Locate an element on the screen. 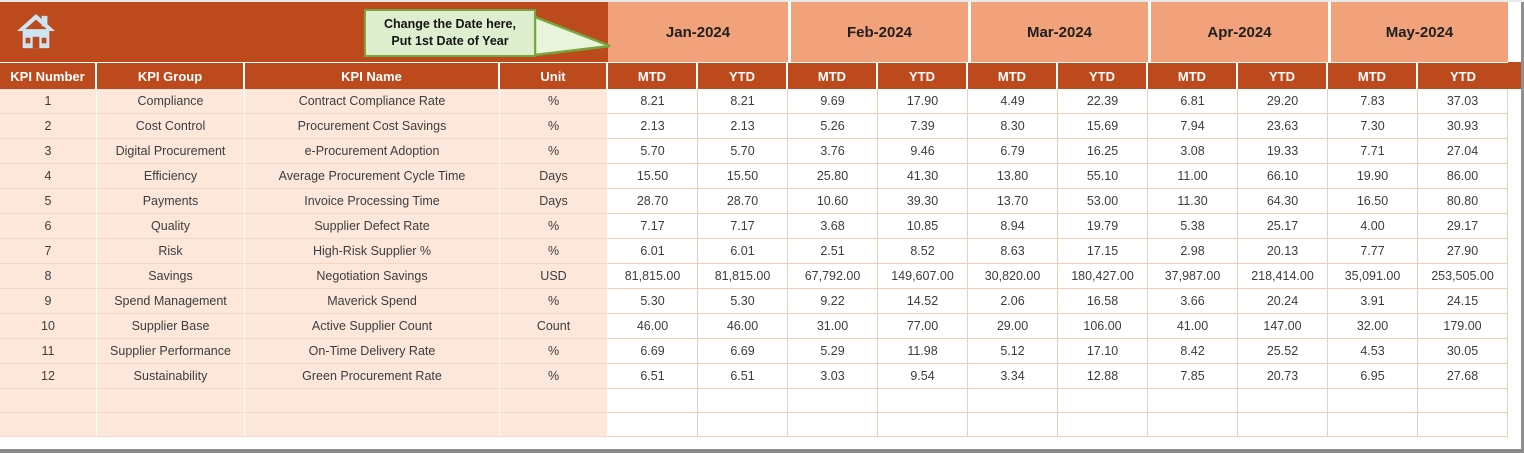 The image size is (1524, 453). kpi-value-cell: 3.68 is located at coordinates (833, 226).